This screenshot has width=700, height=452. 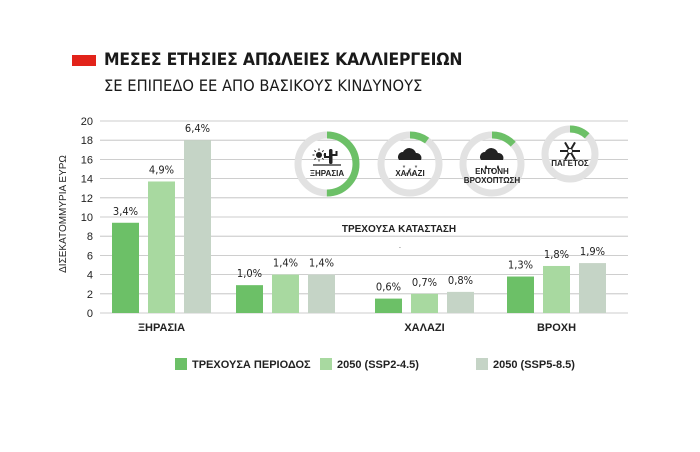 What do you see at coordinates (87, 180) in the screenshot?
I see `y-tick-label: 14` at bounding box center [87, 180].